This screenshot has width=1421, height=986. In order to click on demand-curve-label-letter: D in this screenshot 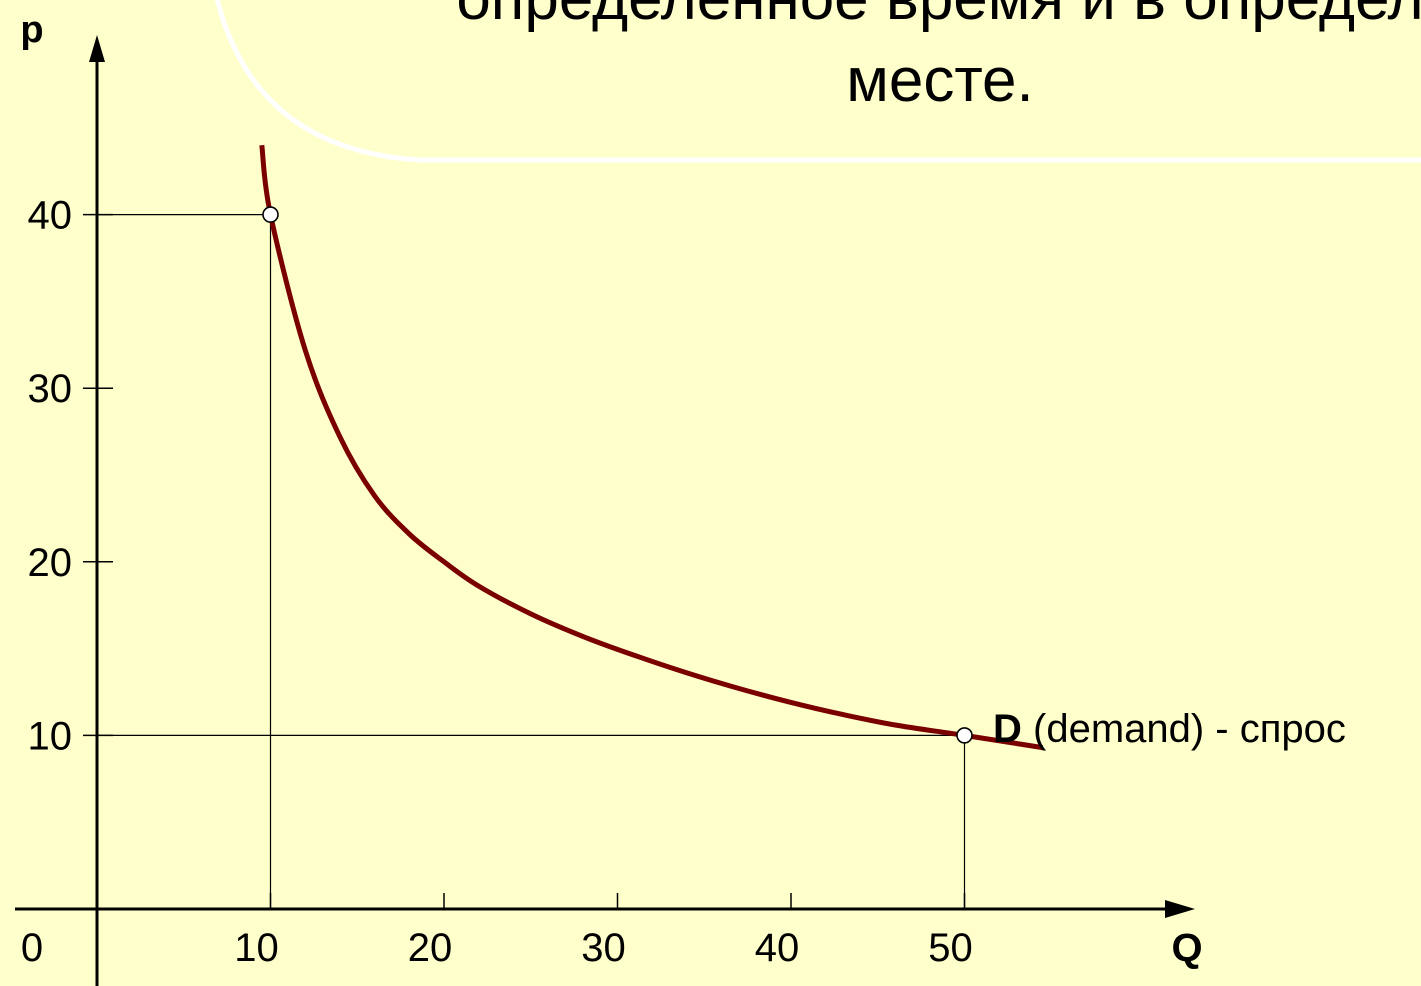, I will do `click(1007, 729)`.